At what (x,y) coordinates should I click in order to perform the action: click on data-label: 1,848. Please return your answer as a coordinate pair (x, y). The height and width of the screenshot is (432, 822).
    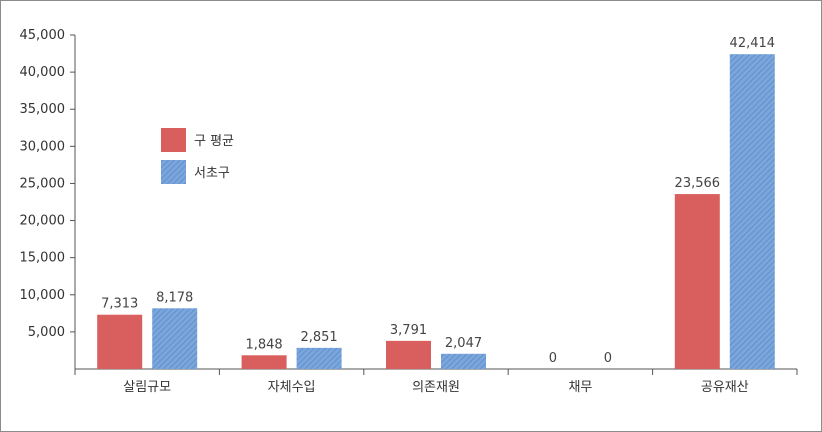
    Looking at the image, I should click on (263, 344).